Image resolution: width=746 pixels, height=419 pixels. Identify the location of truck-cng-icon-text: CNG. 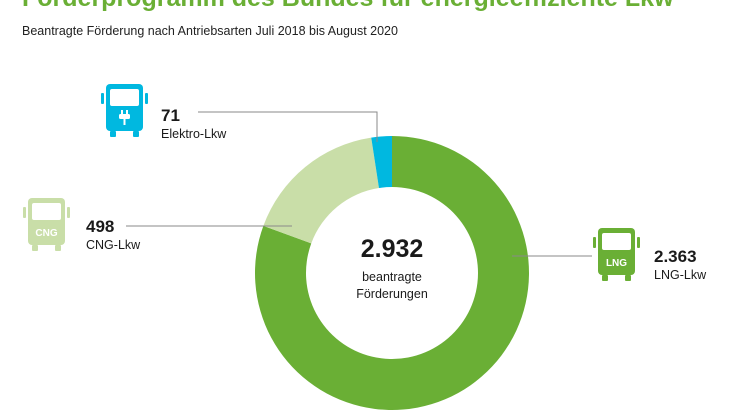
(46, 233).